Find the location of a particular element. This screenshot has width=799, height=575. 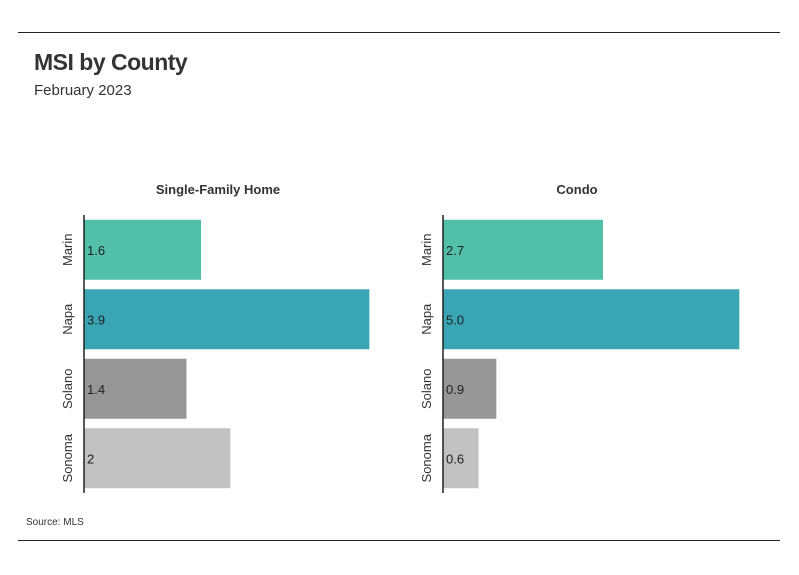

data-label: 0.6 is located at coordinates (455, 458).